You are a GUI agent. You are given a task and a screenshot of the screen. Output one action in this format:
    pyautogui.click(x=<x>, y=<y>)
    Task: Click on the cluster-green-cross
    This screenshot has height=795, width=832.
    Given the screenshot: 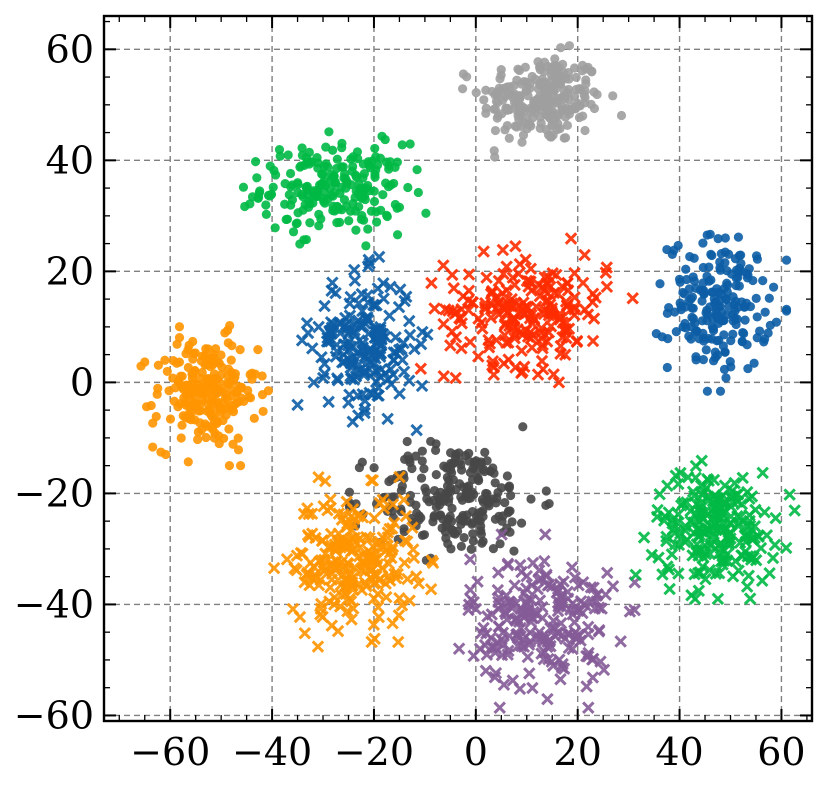 What is the action you would take?
    pyautogui.click(x=715, y=530)
    